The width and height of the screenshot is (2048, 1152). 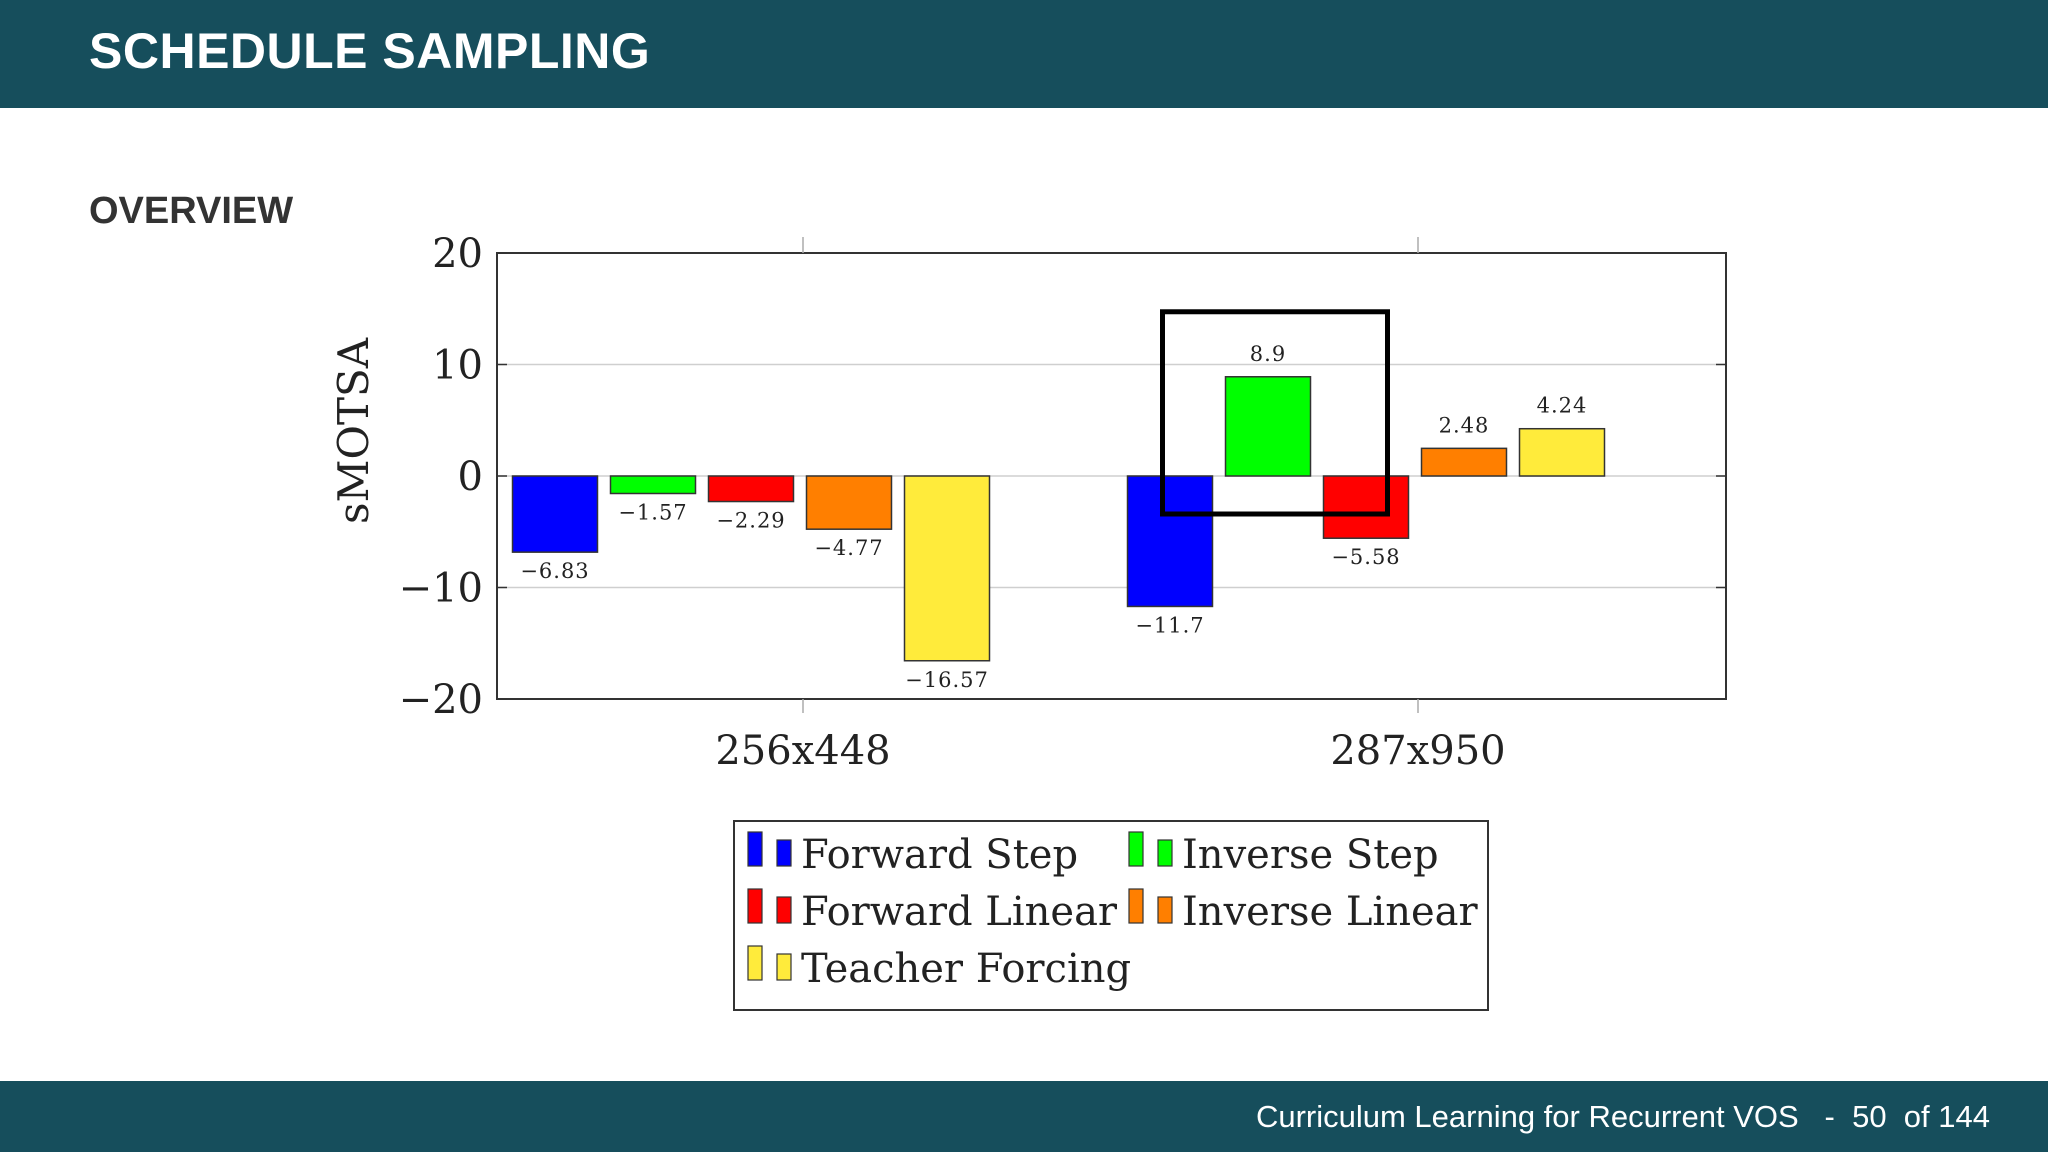 I want to click on legend-entry: Inverse Linear, so click(x=1330, y=912).